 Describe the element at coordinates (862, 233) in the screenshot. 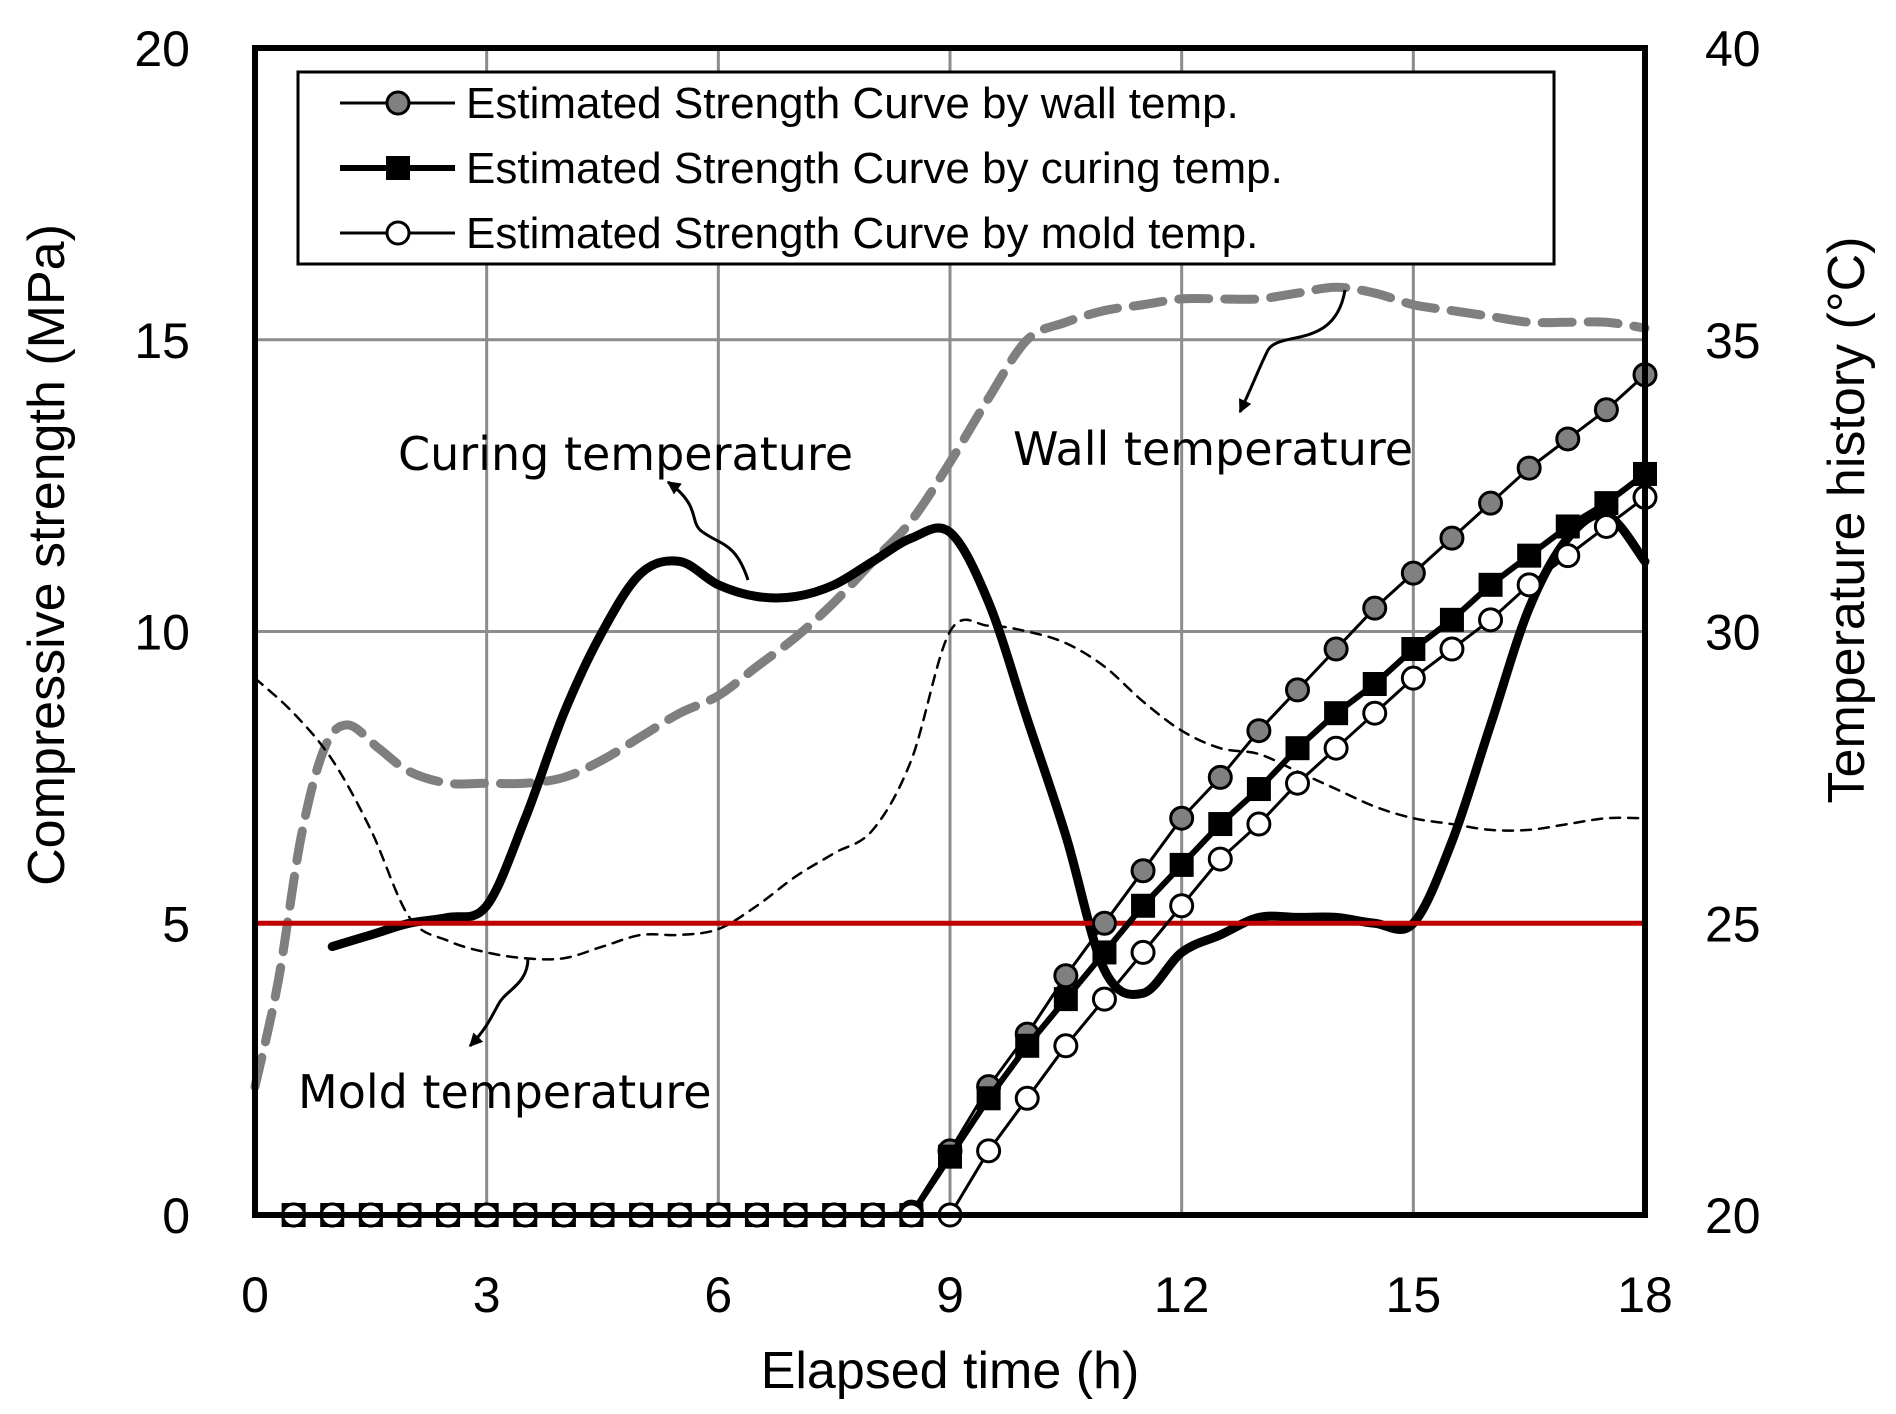

I see `legend-label-mold: Estimated Strength Curve by mold temp.` at that location.